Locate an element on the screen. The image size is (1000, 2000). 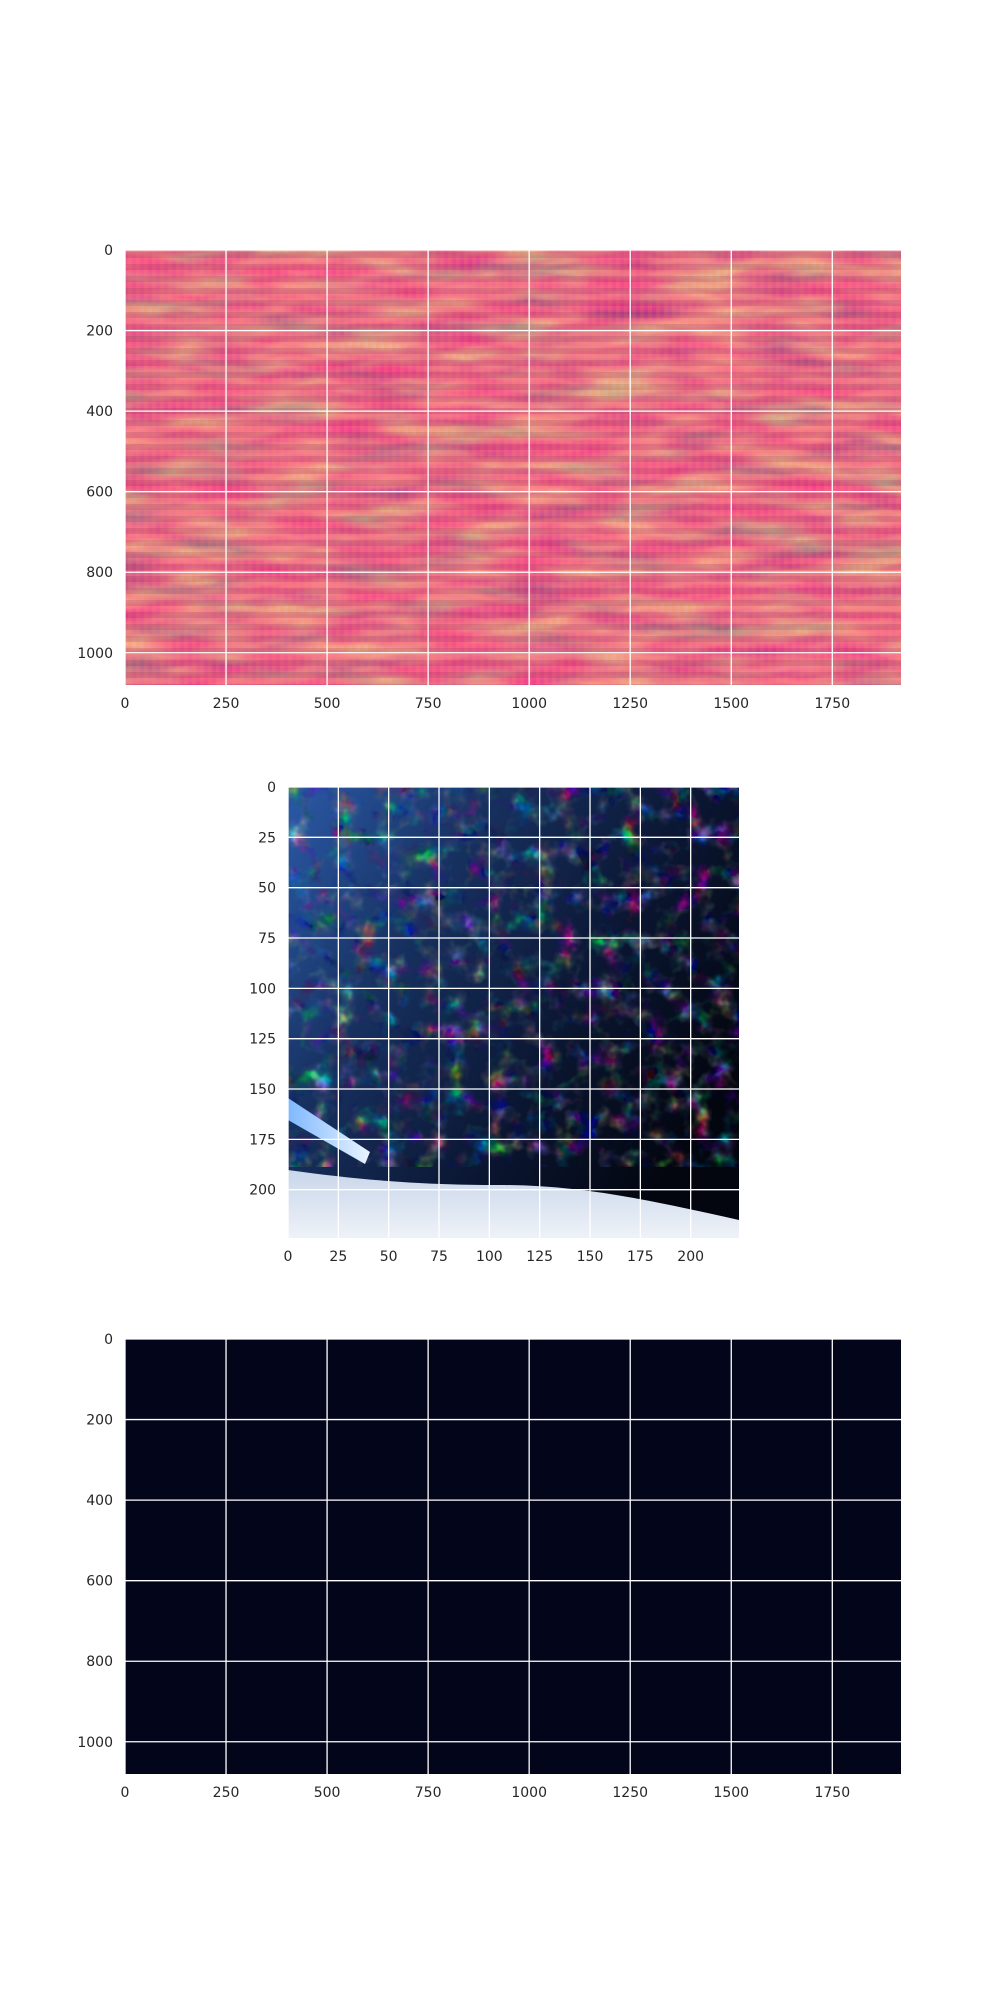
x-ticks-1: 0 250 500 750 1000 1250 1500 1750 is located at coordinates (486, 704).